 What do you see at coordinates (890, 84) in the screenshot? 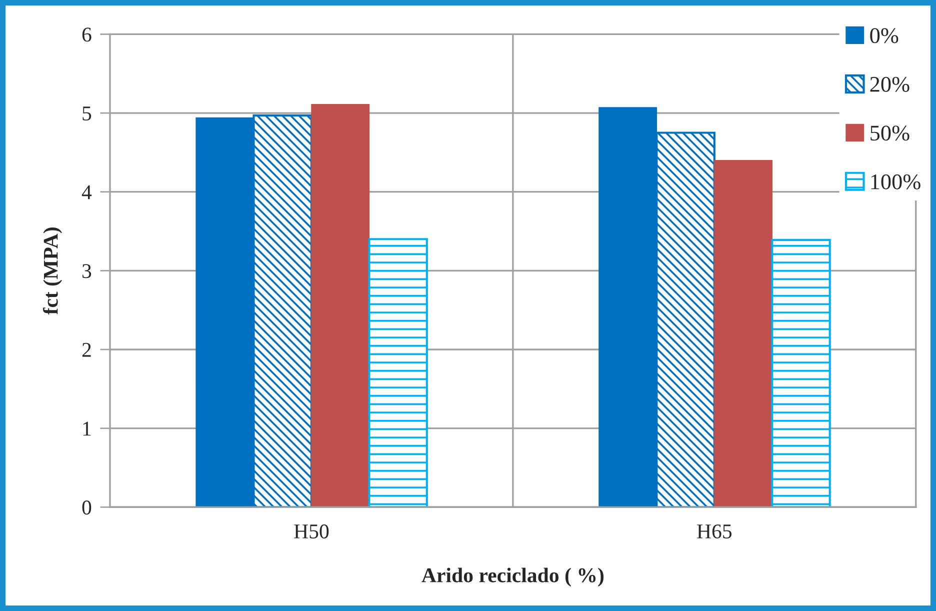
I see `legend-label: 20%` at bounding box center [890, 84].